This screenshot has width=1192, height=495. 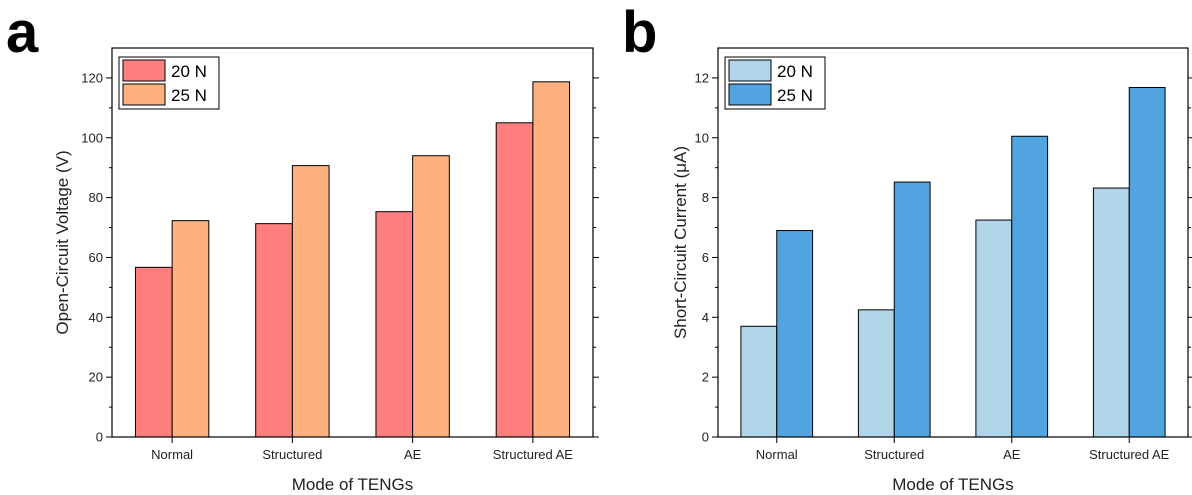 I want to click on y-tick-label-b-6: 12, so click(x=702, y=77).